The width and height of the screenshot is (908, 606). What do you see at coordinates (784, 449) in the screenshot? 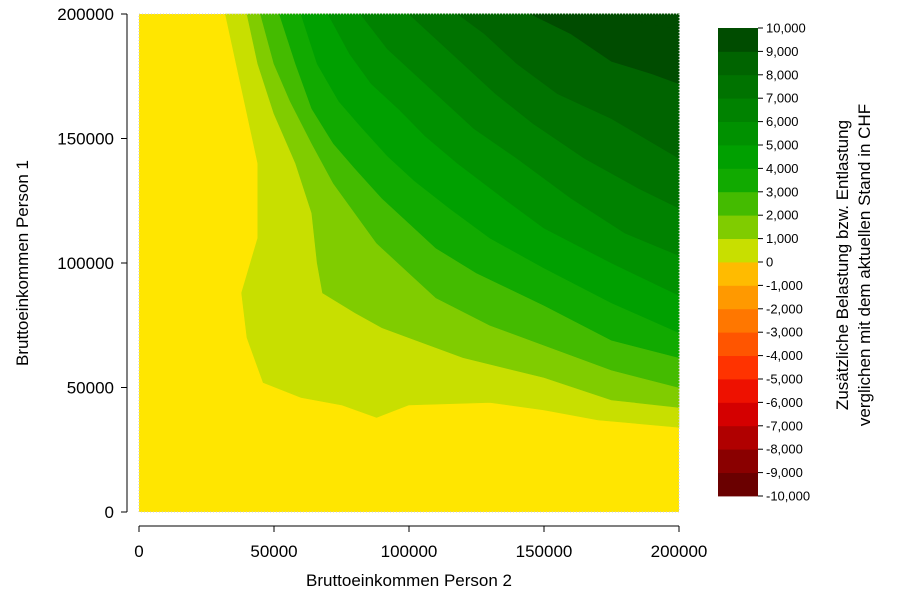
I see `colorbar-tick-label: -8,000` at bounding box center [784, 449].